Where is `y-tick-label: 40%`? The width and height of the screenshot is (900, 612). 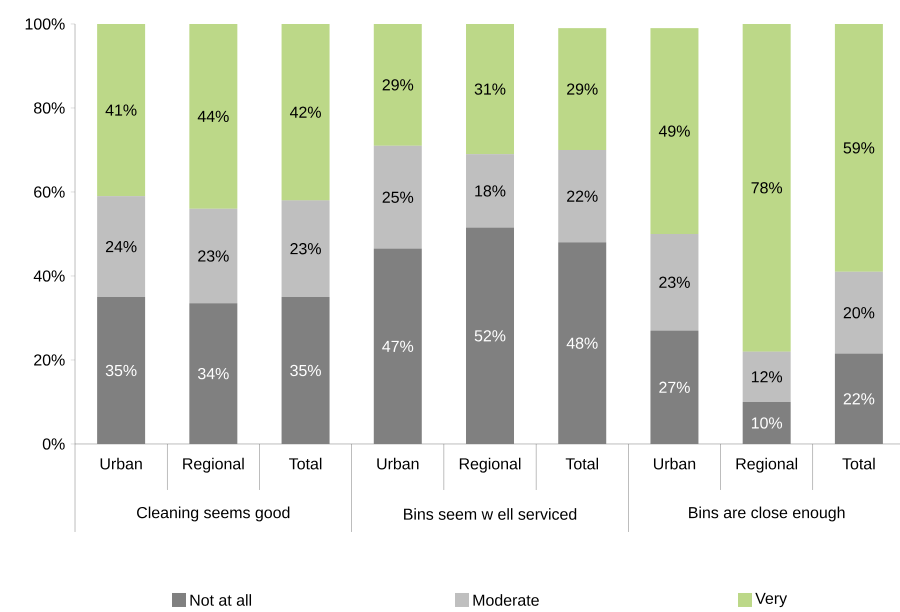 y-tick-label: 40% is located at coordinates (49, 276).